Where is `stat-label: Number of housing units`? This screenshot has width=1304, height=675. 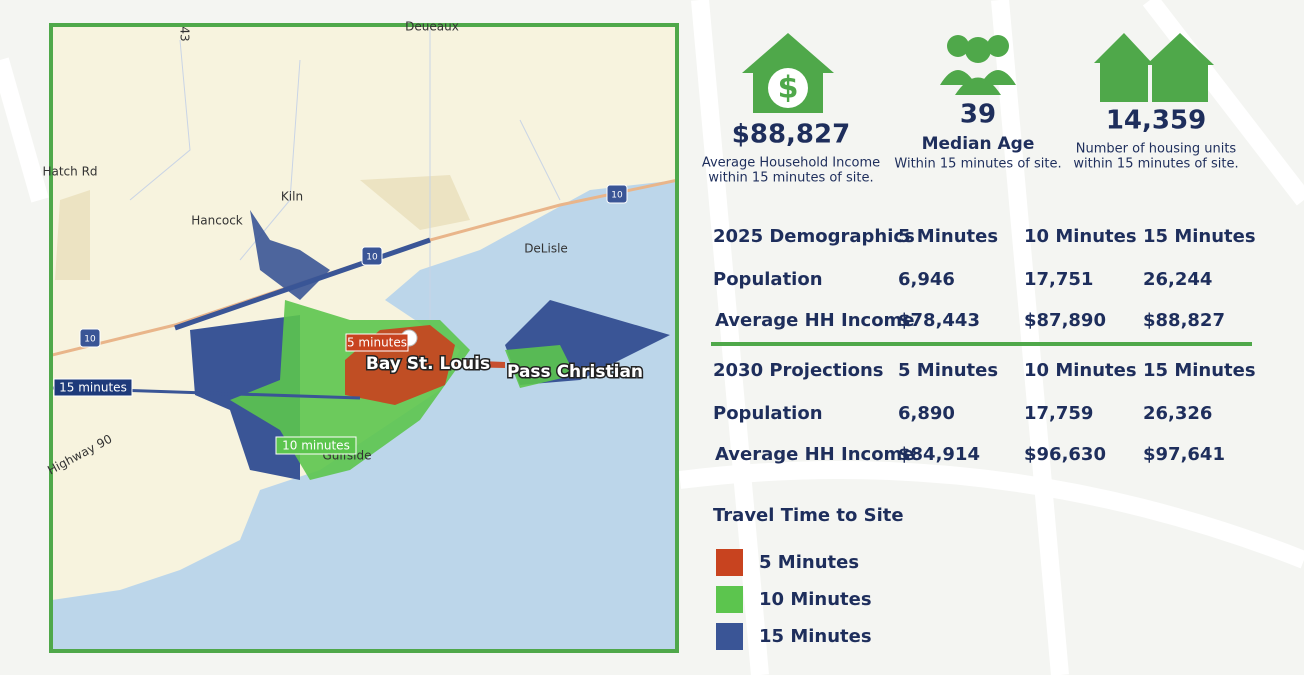
stat-label: Number of housing units is located at coordinates (1156, 149).